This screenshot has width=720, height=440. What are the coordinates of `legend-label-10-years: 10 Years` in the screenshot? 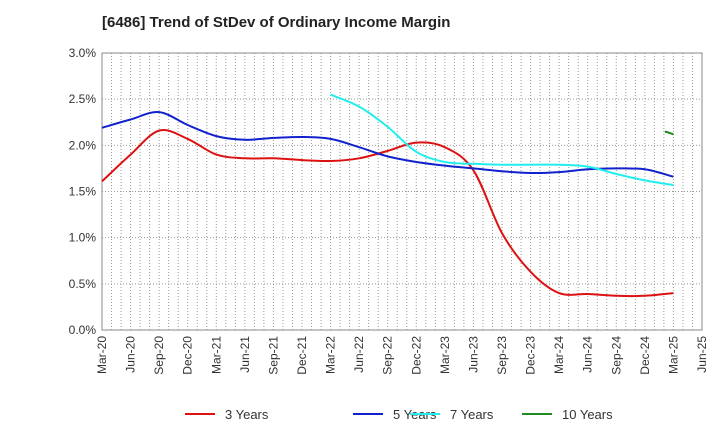 It's located at (587, 414).